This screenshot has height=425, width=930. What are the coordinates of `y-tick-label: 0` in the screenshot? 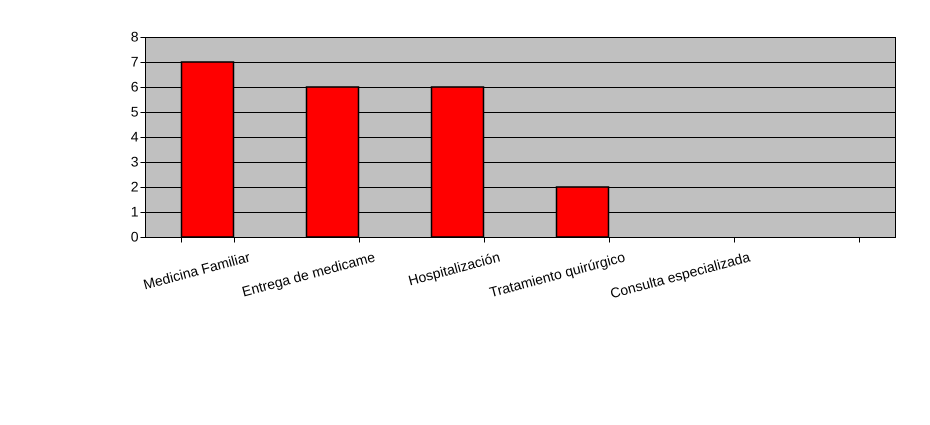 It's located at (134, 236).